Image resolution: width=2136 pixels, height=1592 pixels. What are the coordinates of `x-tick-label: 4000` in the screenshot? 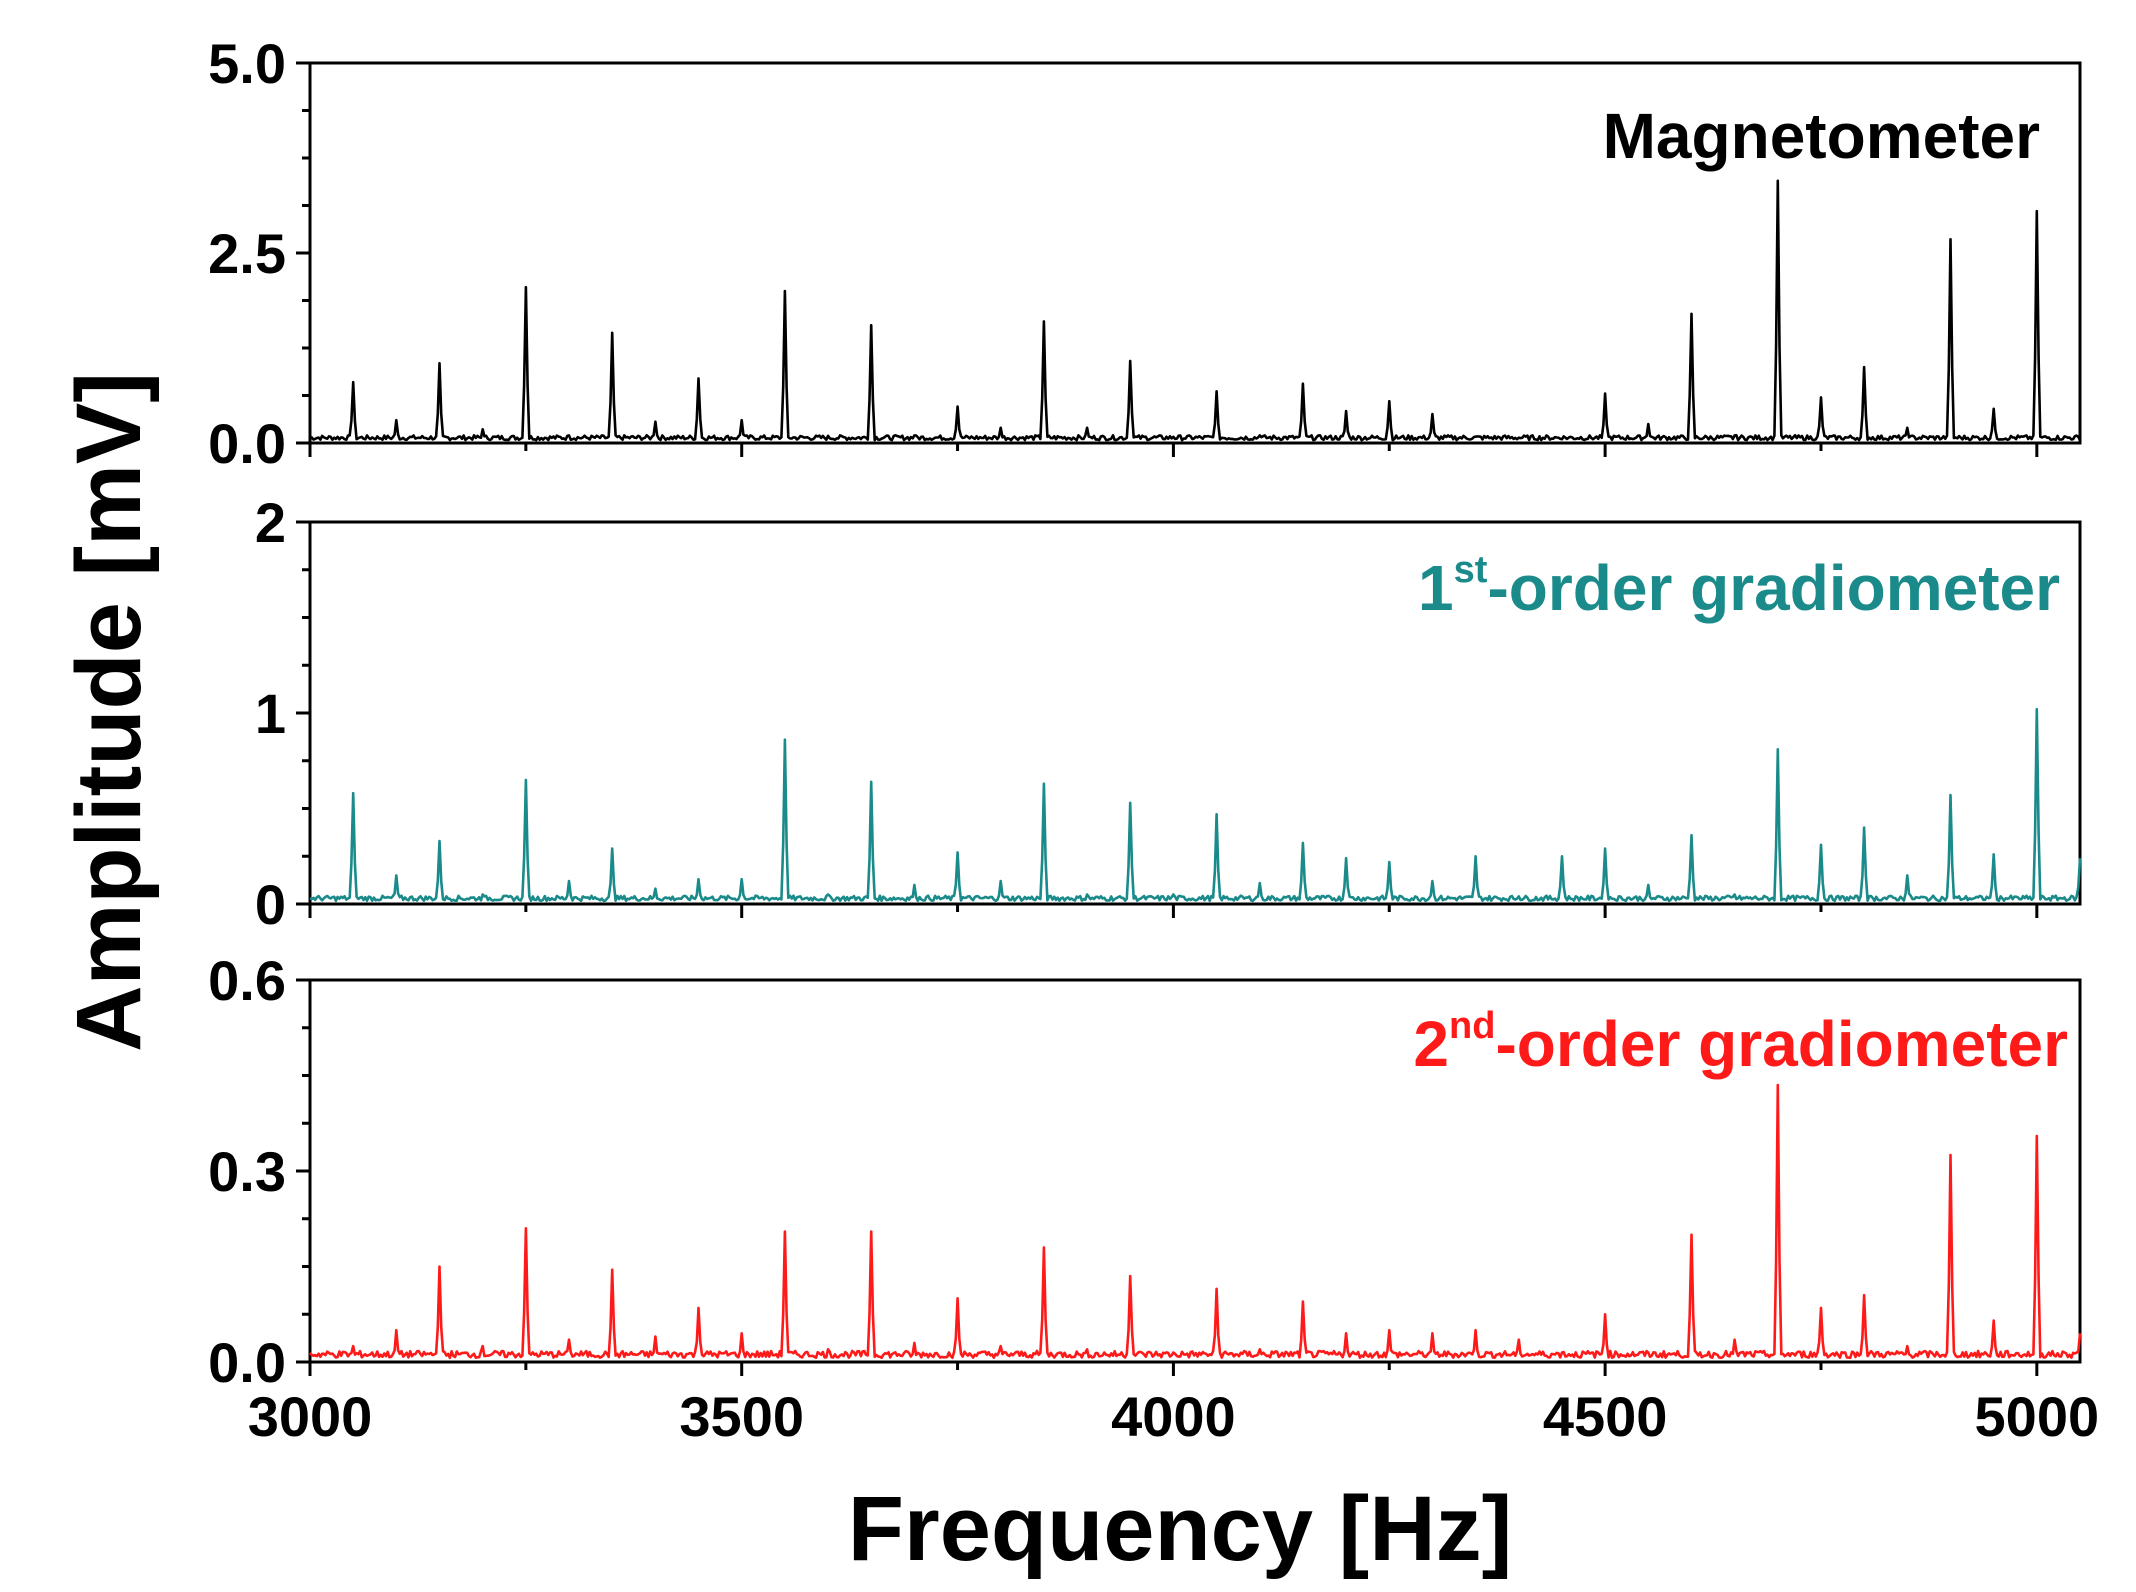 It's located at (1173, 1416).